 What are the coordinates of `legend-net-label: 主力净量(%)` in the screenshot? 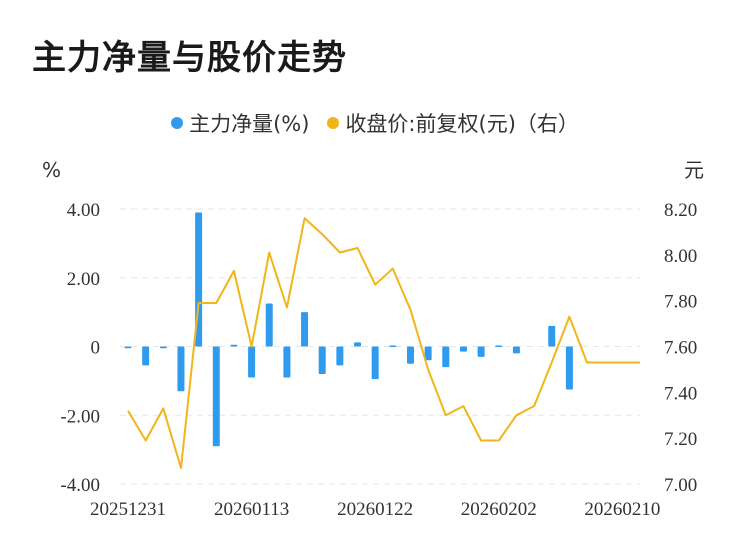 It's located at (249, 124).